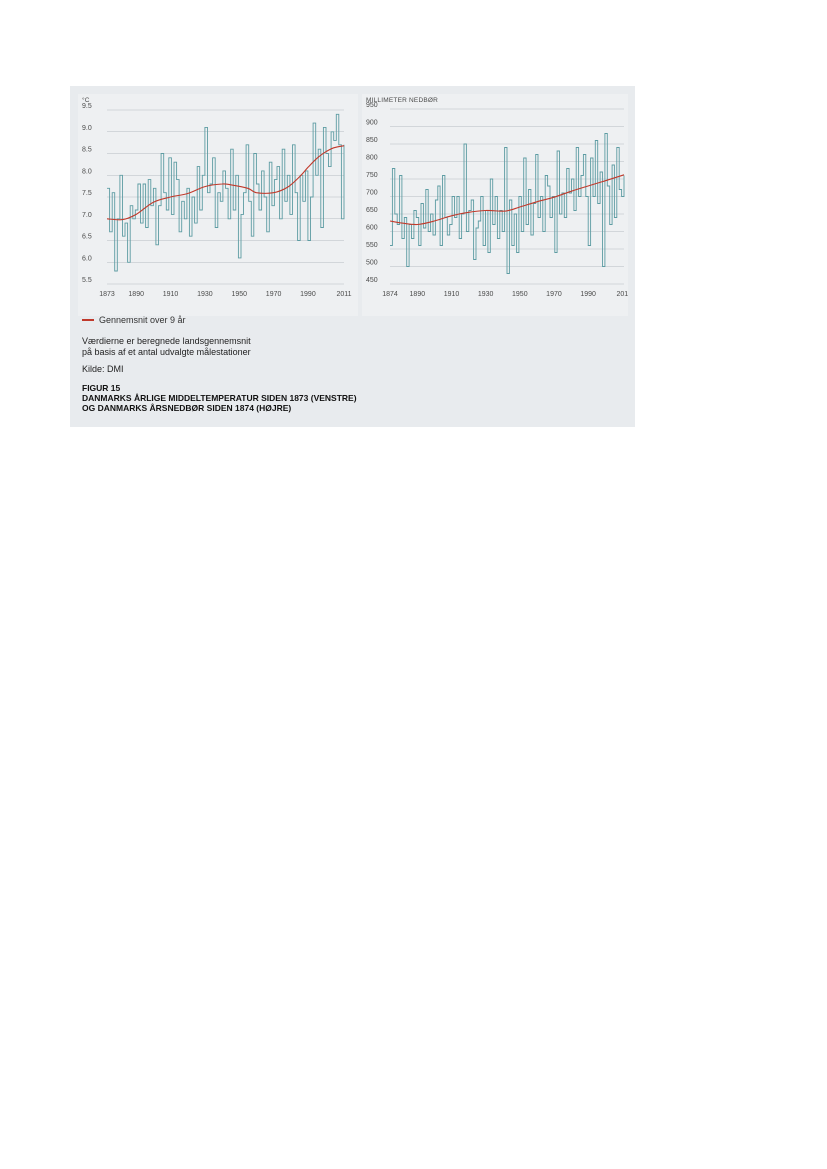 The image size is (827, 1169). What do you see at coordinates (402, 100) in the screenshot?
I see `y-unit-label: MILLIMETER NEDBØR` at bounding box center [402, 100].